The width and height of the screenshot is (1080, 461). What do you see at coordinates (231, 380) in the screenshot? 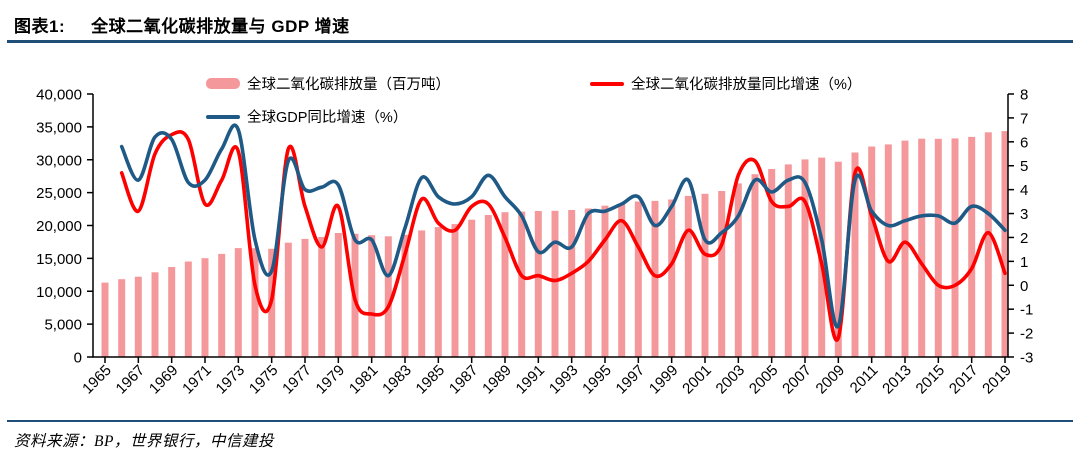
I see `svg-text: 1973` at bounding box center [231, 380].